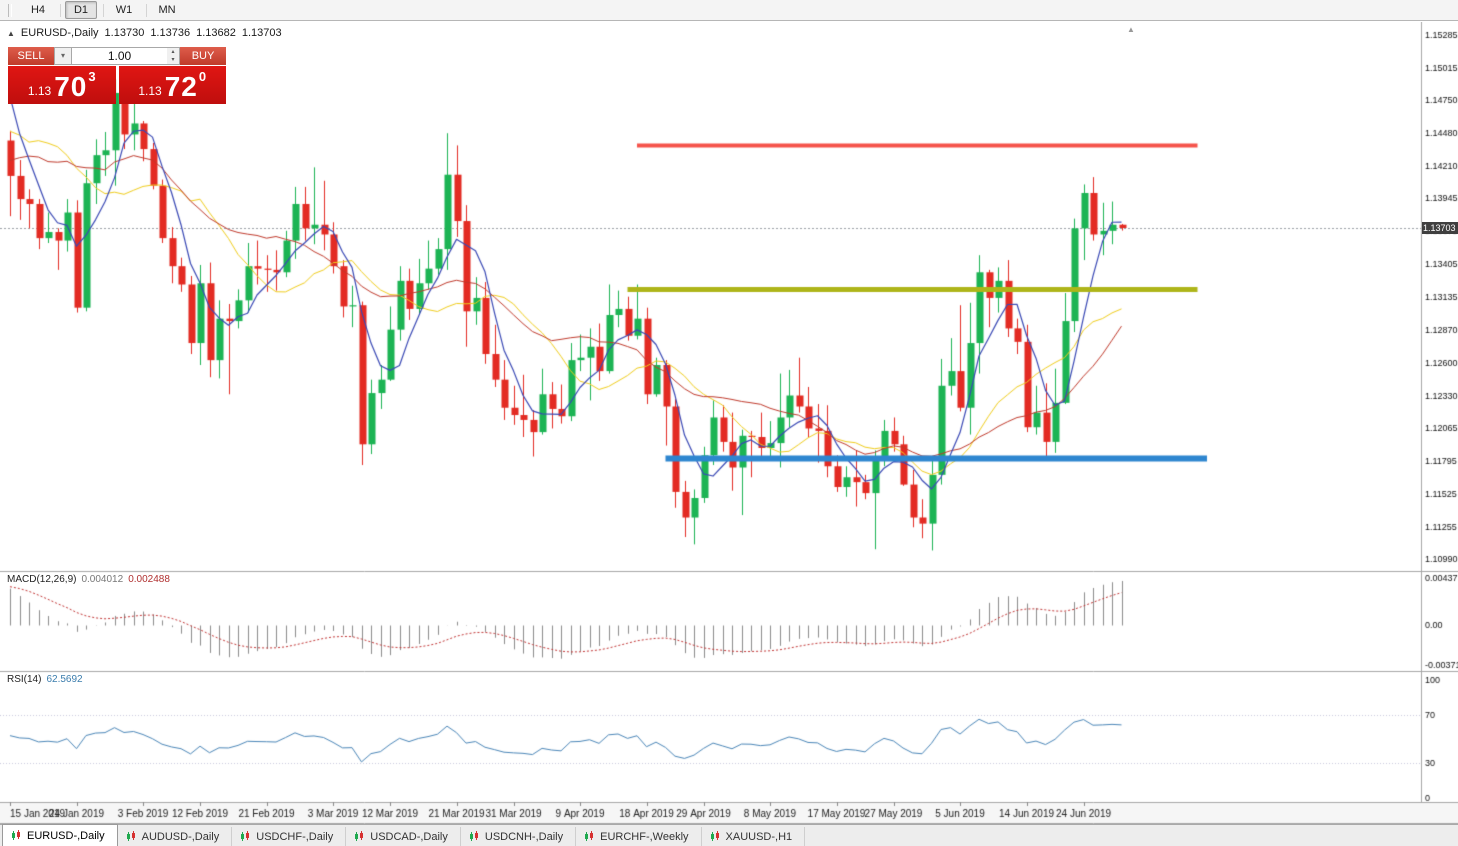  I want to click on sell-price-tile: 1.13 70 3, so click(62, 85).